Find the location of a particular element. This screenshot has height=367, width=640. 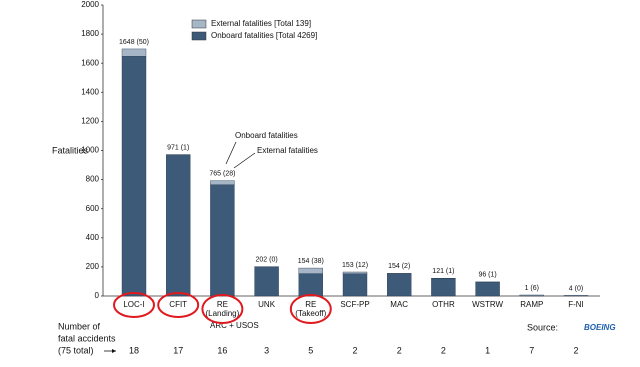

value-label: 154 (2) is located at coordinates (399, 266).